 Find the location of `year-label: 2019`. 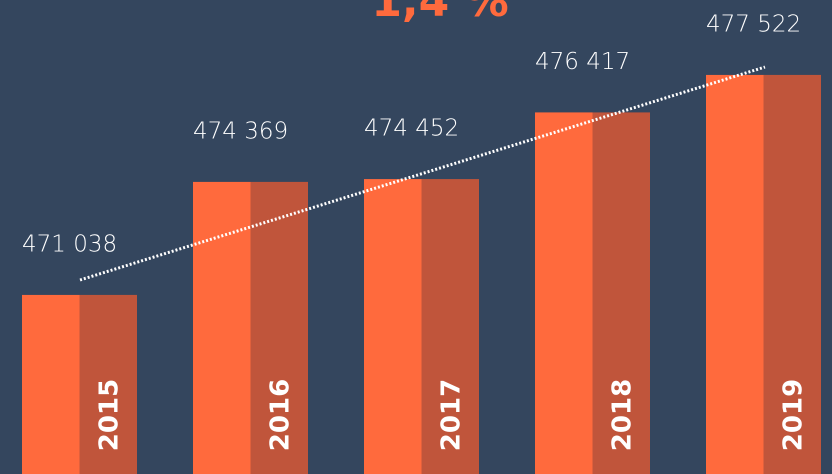

year-label: 2019 is located at coordinates (794, 415).